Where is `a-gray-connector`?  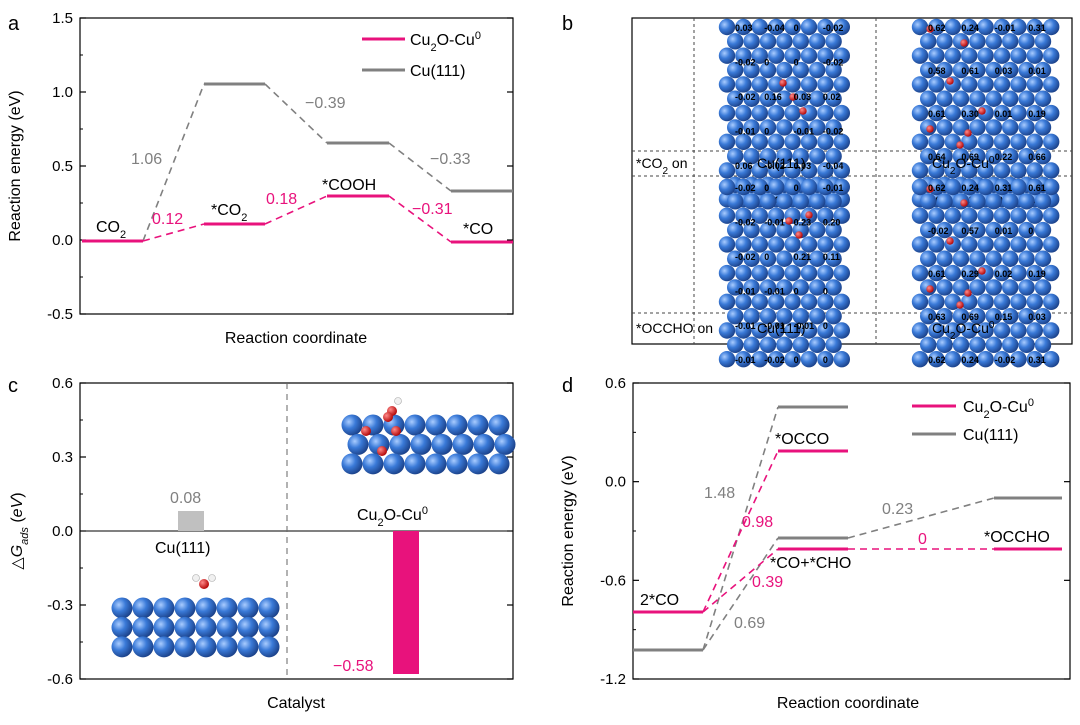 a-gray-connector is located at coordinates (296, 113).